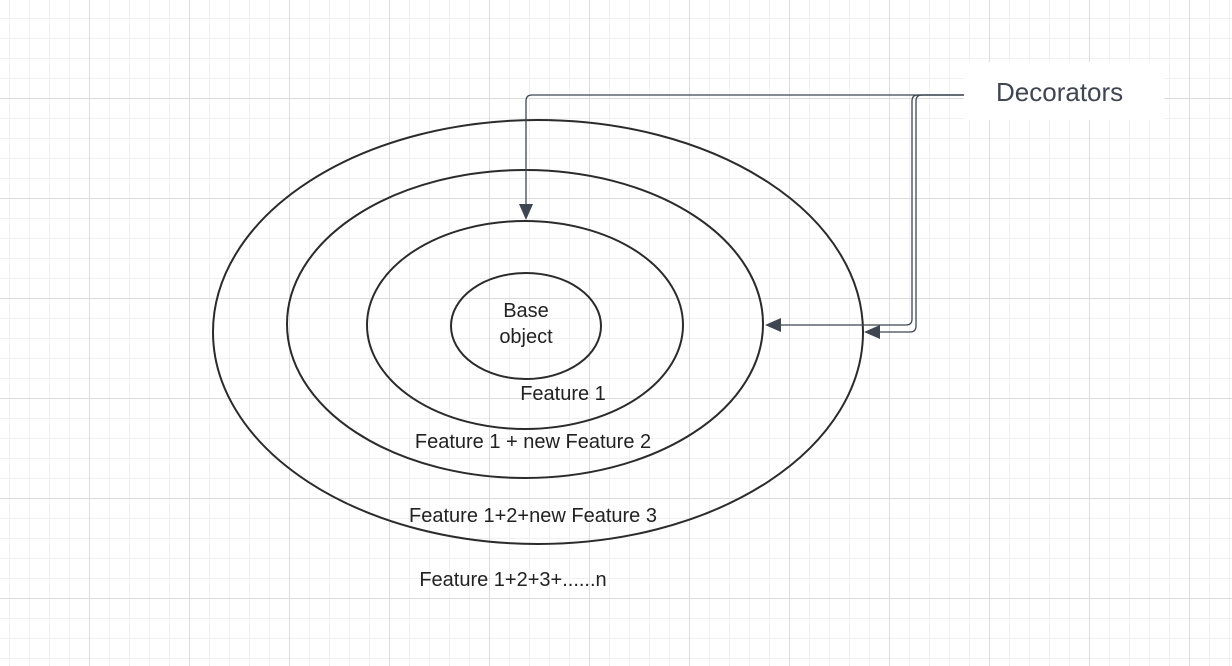  I want to click on ring-label-feature-1: Feature 1, so click(563, 394).